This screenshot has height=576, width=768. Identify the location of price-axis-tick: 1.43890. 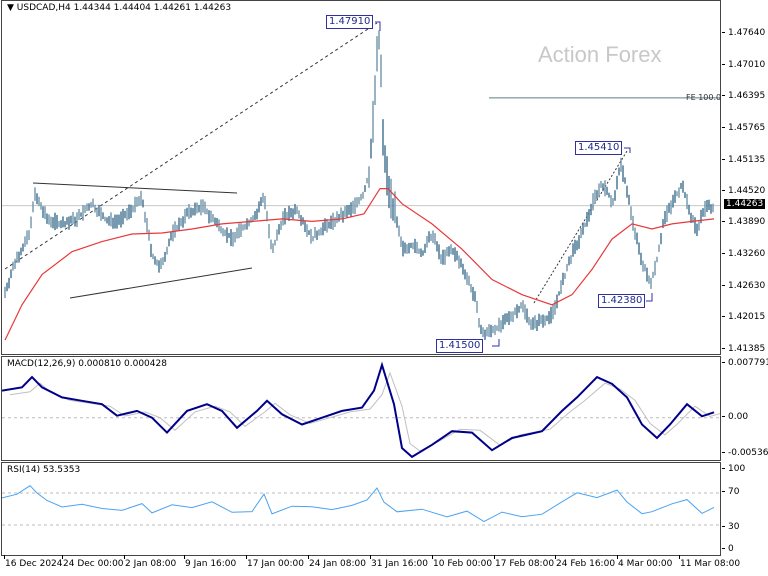
(743, 222).